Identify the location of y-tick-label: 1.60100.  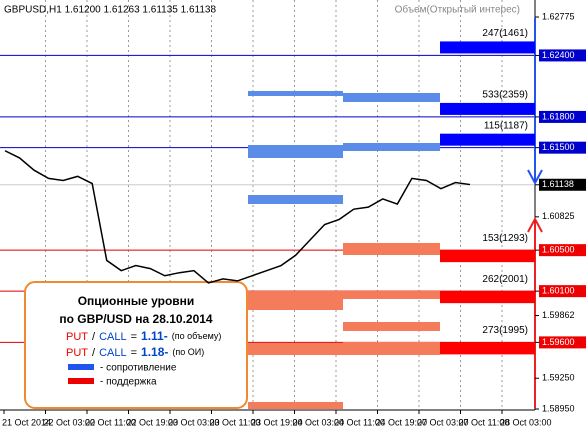
(558, 291).